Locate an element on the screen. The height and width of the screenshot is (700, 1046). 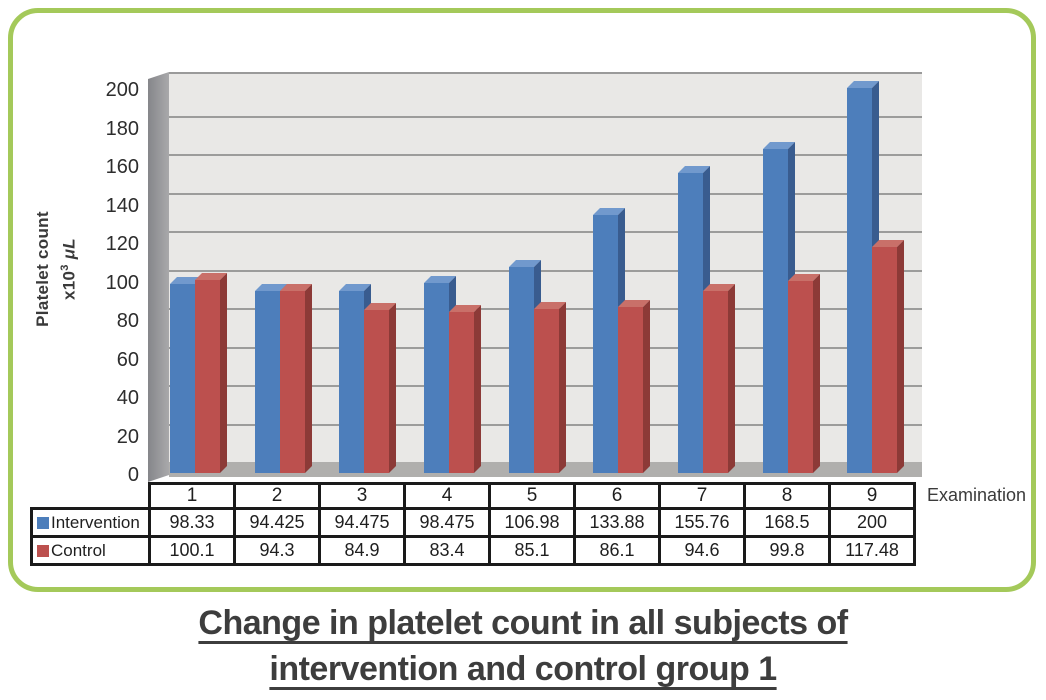
y-tick-label: 100 is located at coordinates (122, 282).